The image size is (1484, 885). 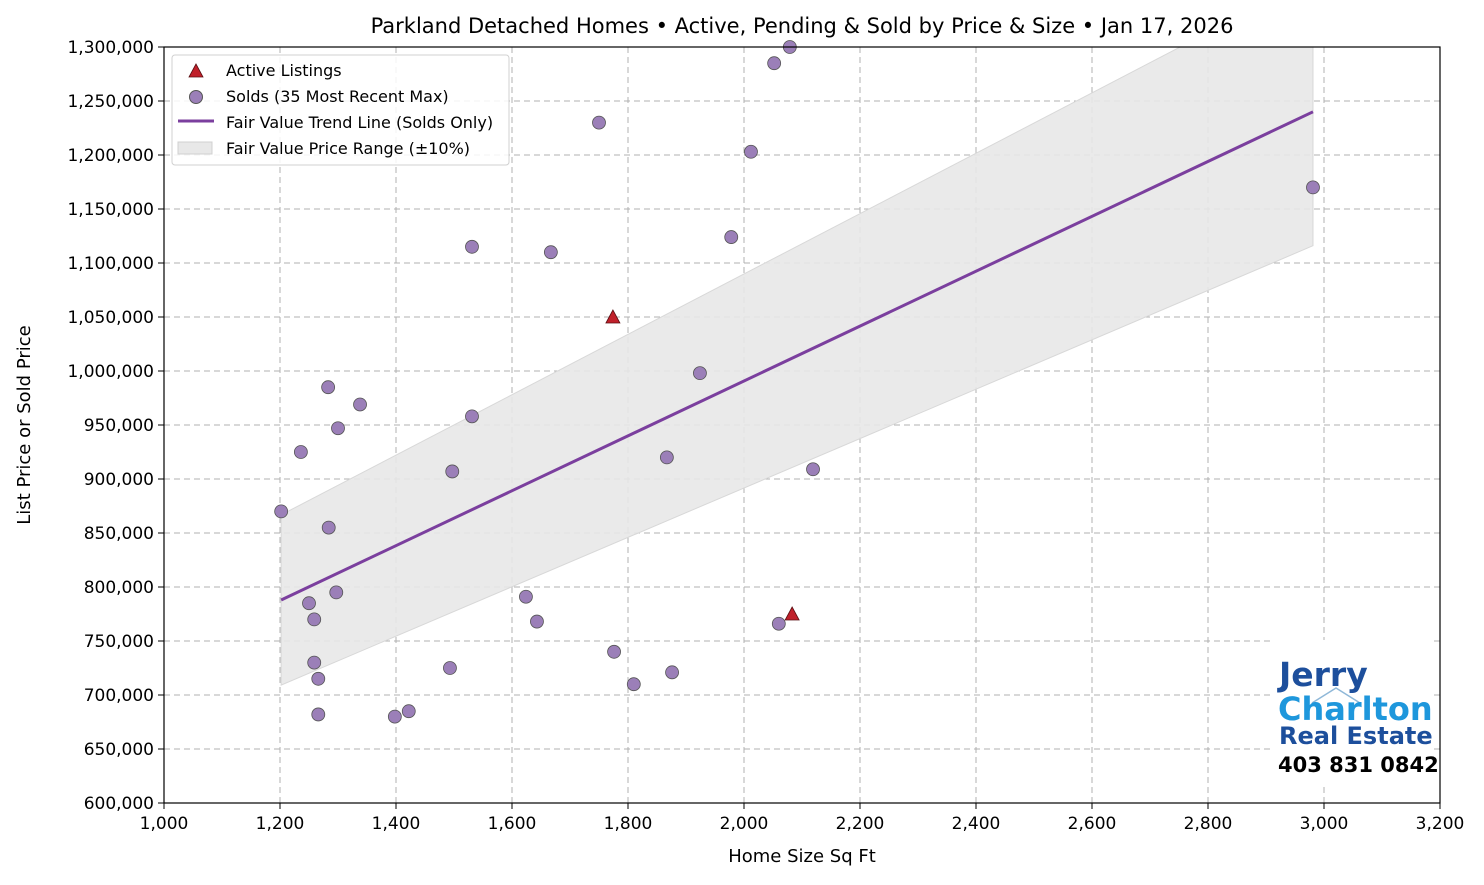 I want to click on y-tick-label: 1,250,000, so click(x=110, y=102).